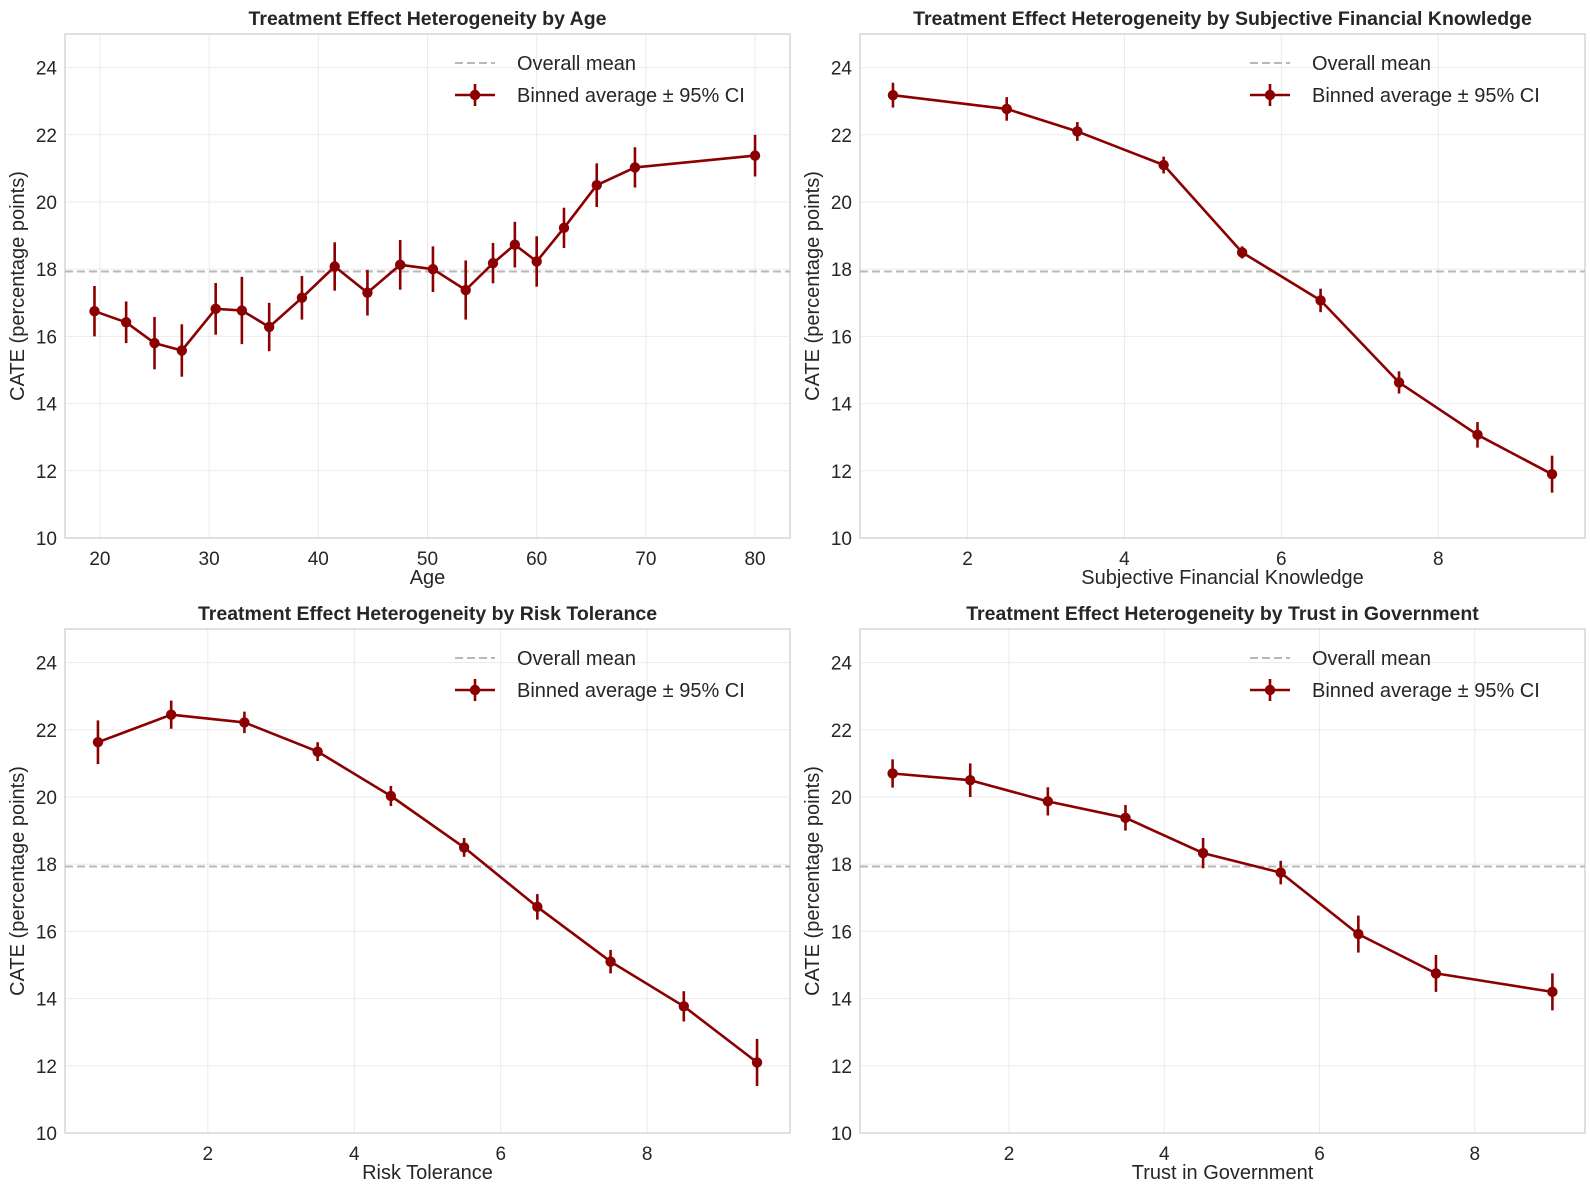  Describe the element at coordinates (47, 1000) in the screenshot. I see `y-tick-label: 14` at that location.